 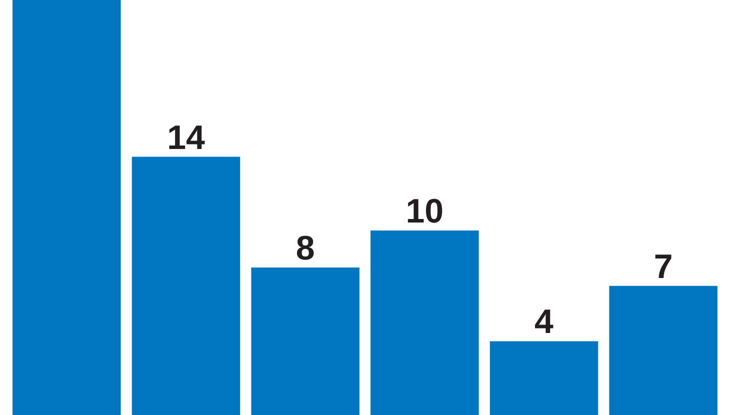 I want to click on data-label: 7, so click(x=663, y=267).